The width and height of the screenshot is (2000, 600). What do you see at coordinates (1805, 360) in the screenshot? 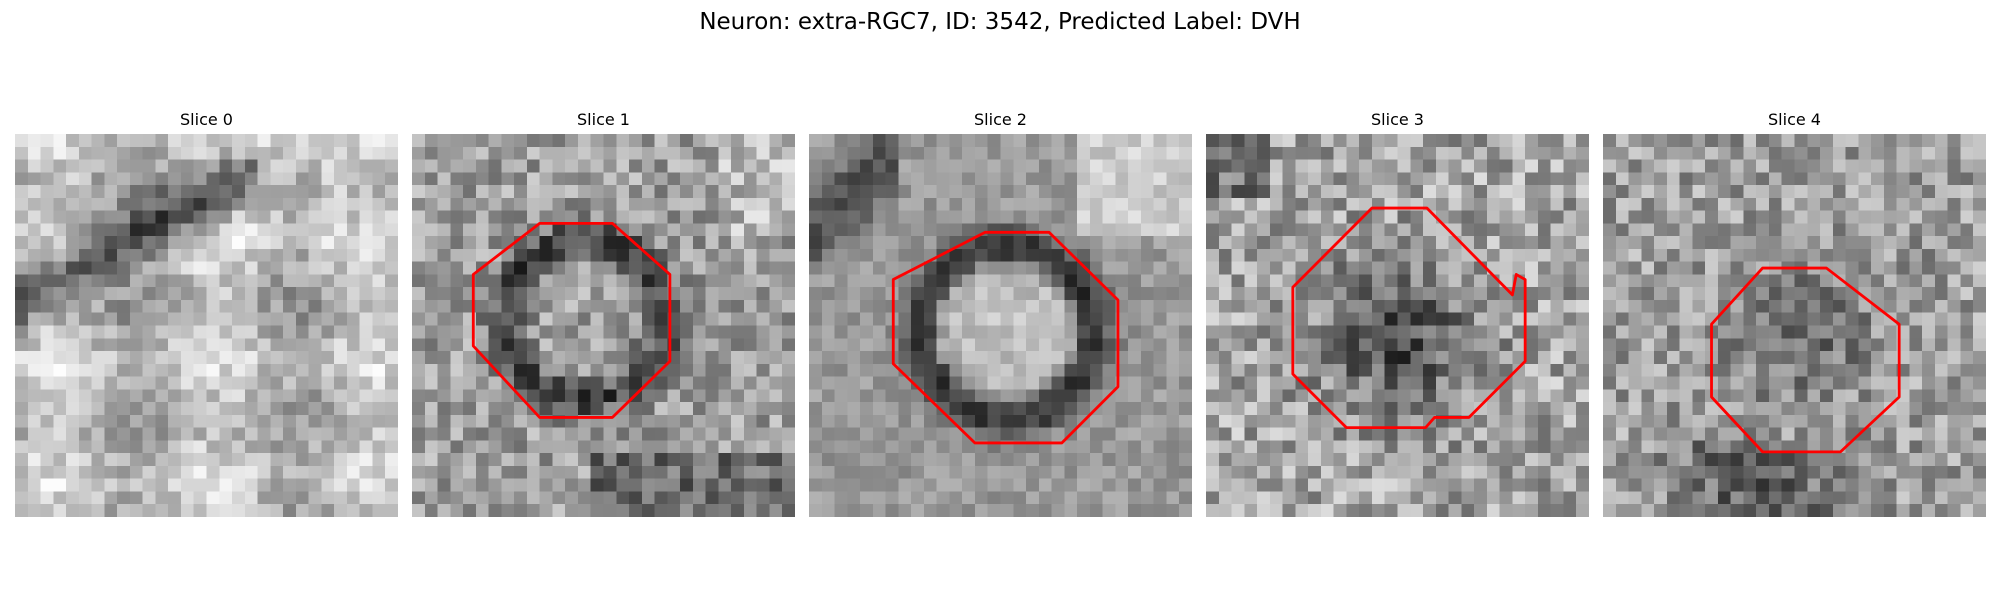
I see `slice-4-contour` at bounding box center [1805, 360].